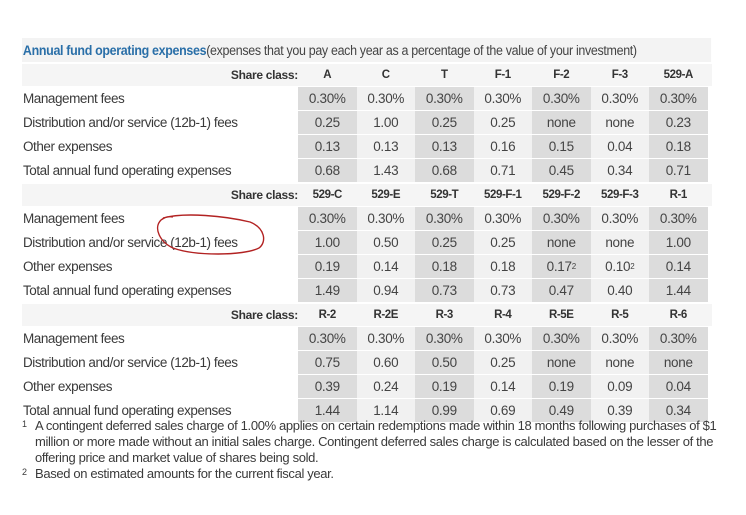 This screenshot has width=746, height=515. I want to click on cell-value: 0.73, so click(444, 290).